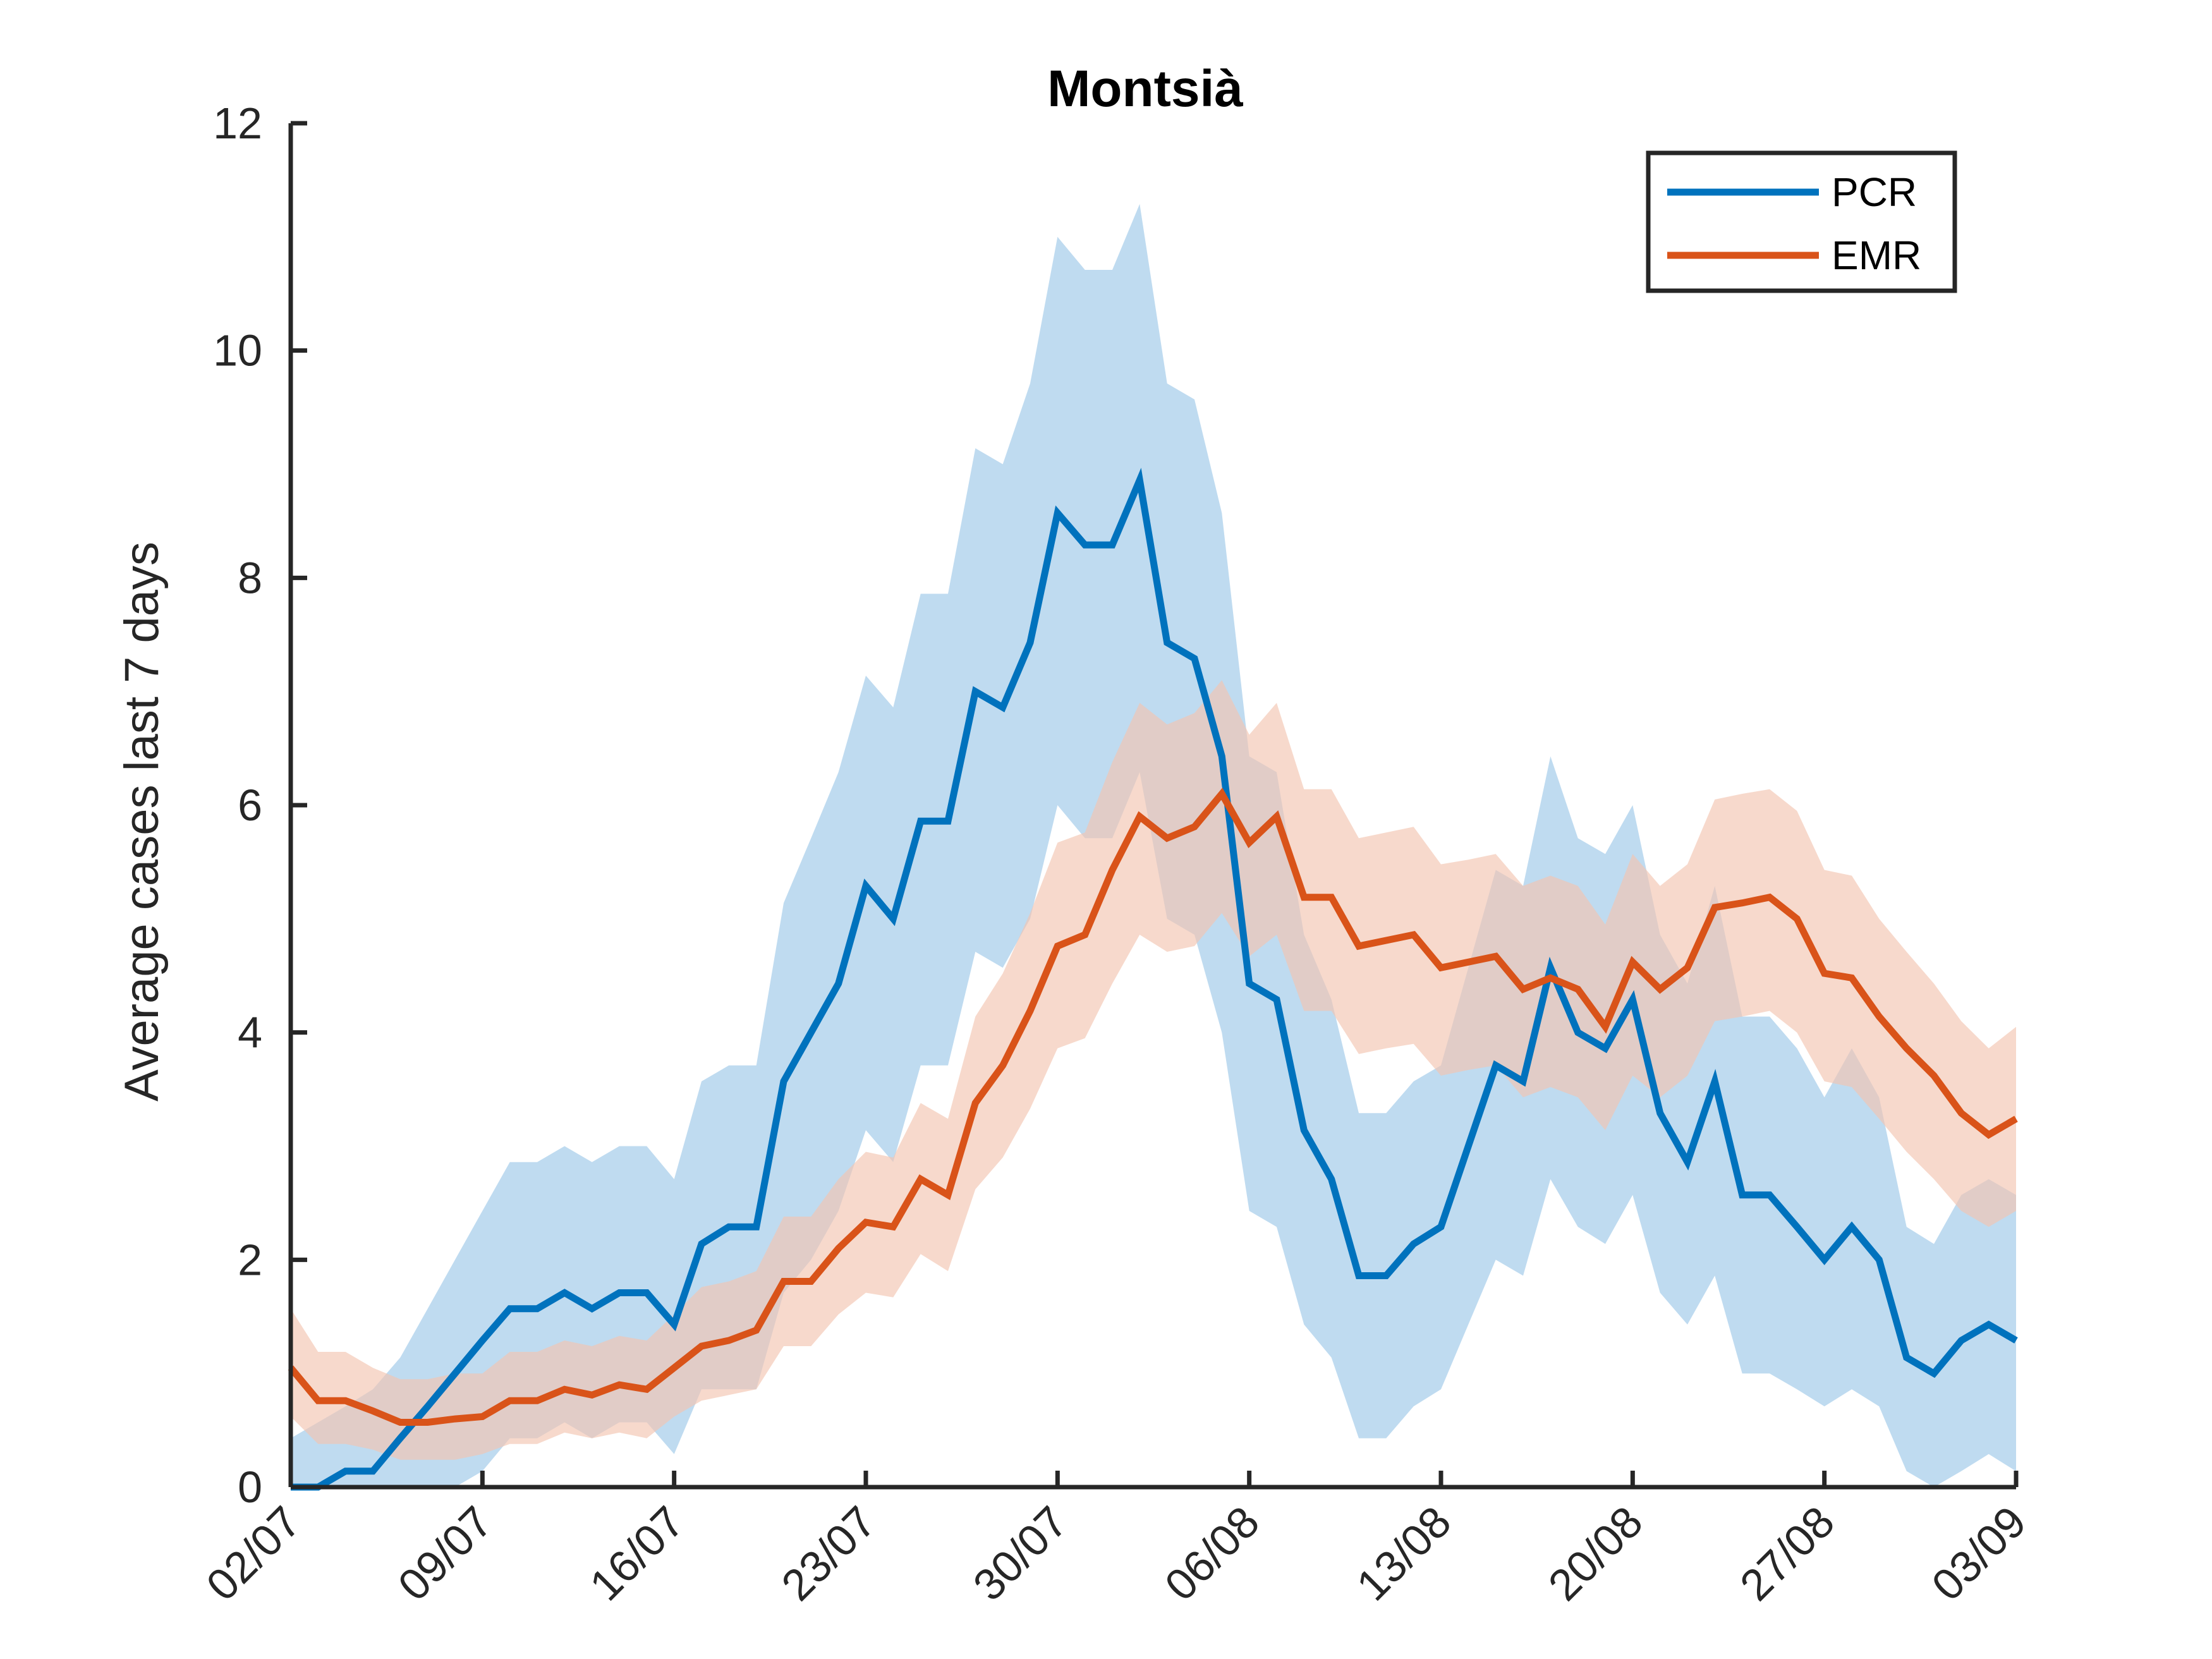 This screenshot has width=2212, height=1659. I want to click on legend-box, so click(1801, 221).